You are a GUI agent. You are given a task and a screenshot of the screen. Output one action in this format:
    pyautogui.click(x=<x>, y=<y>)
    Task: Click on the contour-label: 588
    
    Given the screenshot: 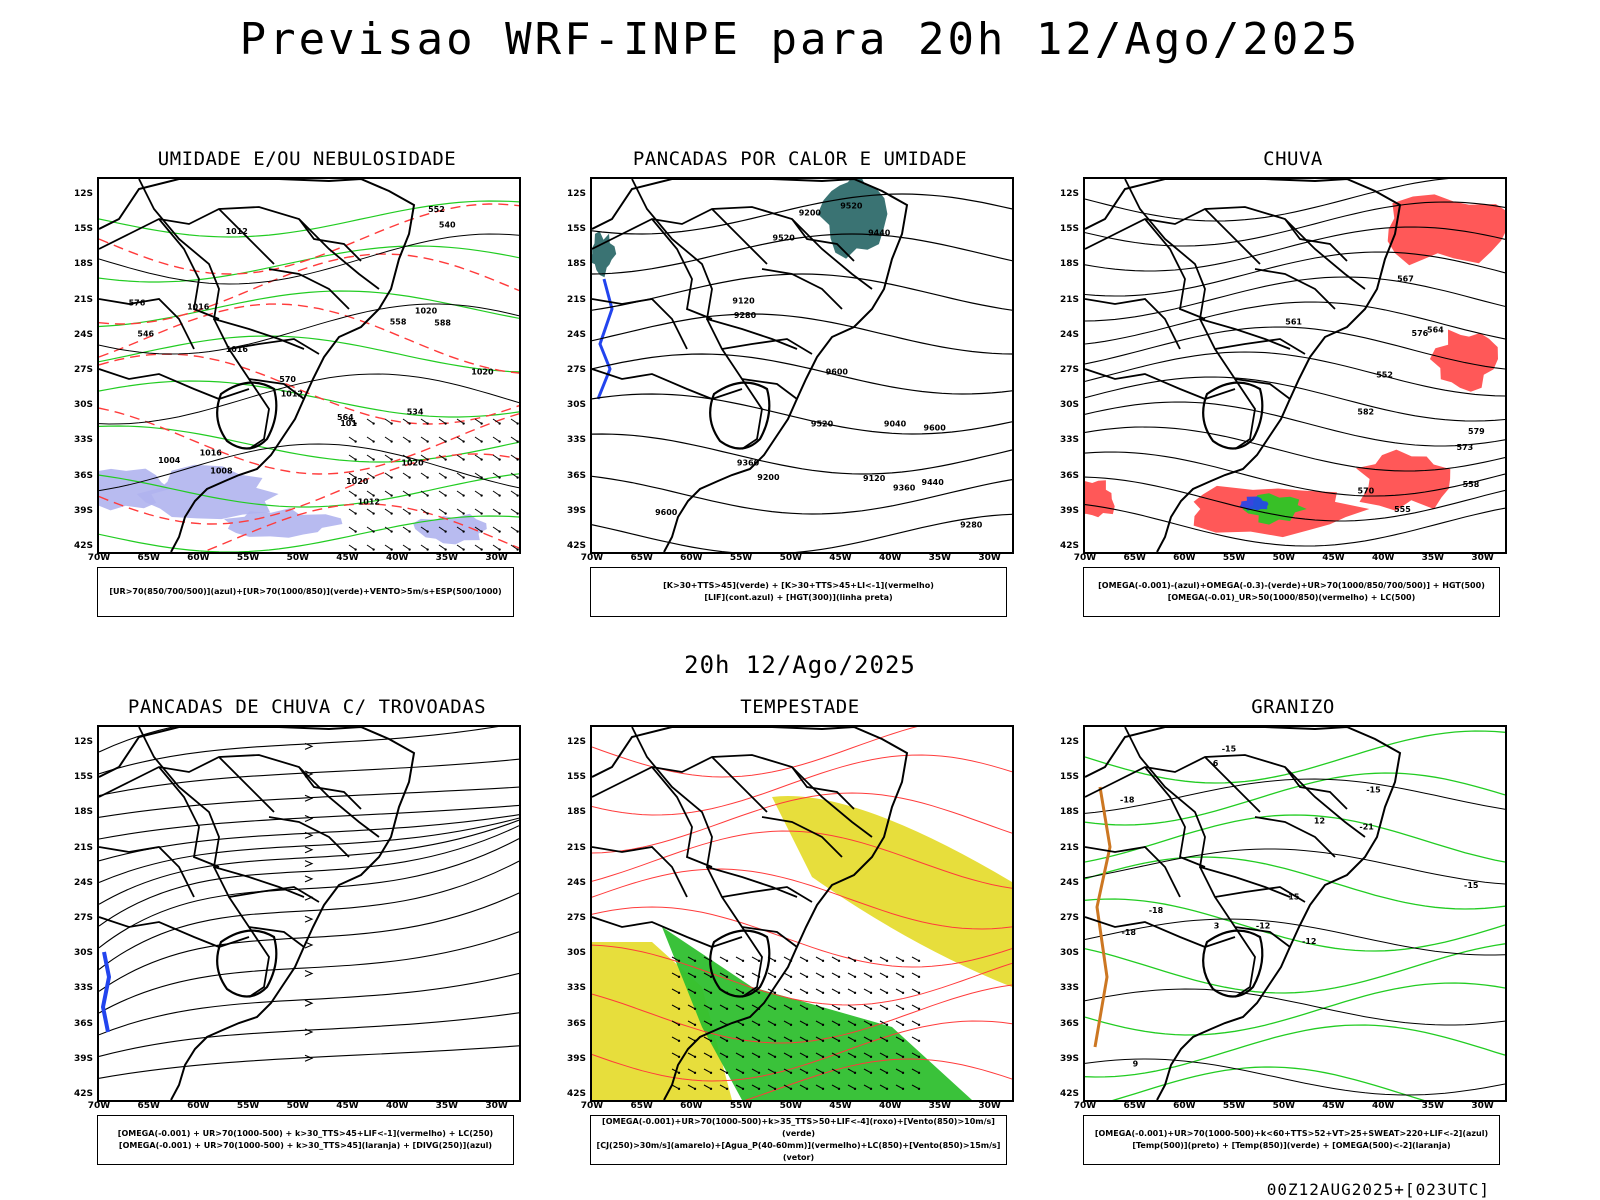 What is the action you would take?
    pyautogui.click(x=442, y=322)
    